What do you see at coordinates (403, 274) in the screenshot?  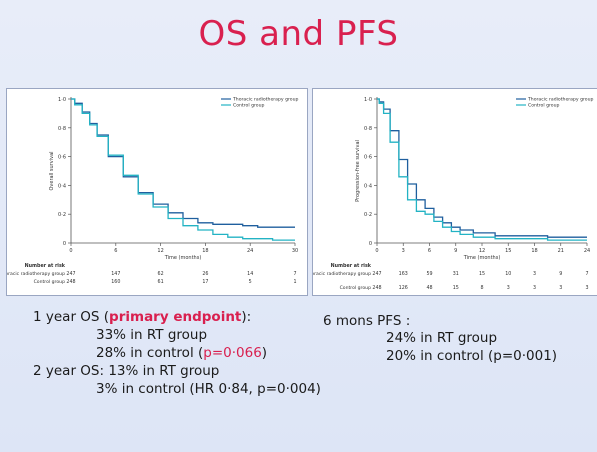 I see `pfs-risk-value: 163` at bounding box center [403, 274].